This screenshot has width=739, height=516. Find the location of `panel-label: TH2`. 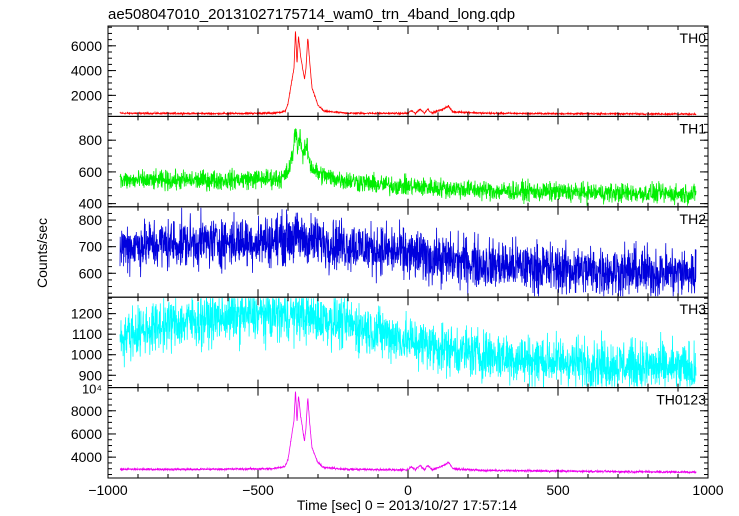

panel-label: TH2 is located at coordinates (693, 219).